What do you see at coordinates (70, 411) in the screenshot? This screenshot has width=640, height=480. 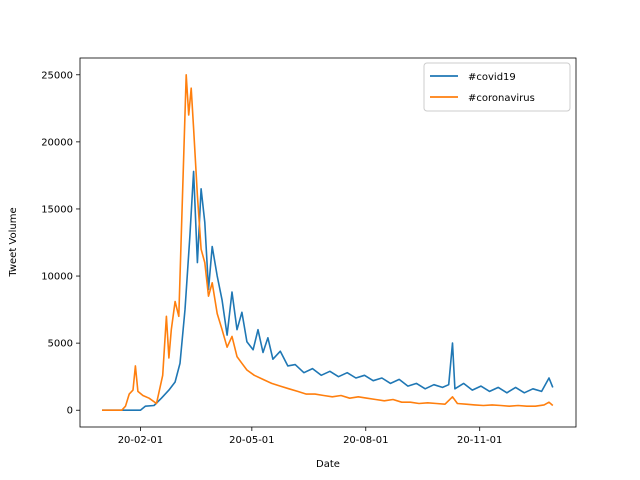 I see `y-tick-label: 0` at bounding box center [70, 411].